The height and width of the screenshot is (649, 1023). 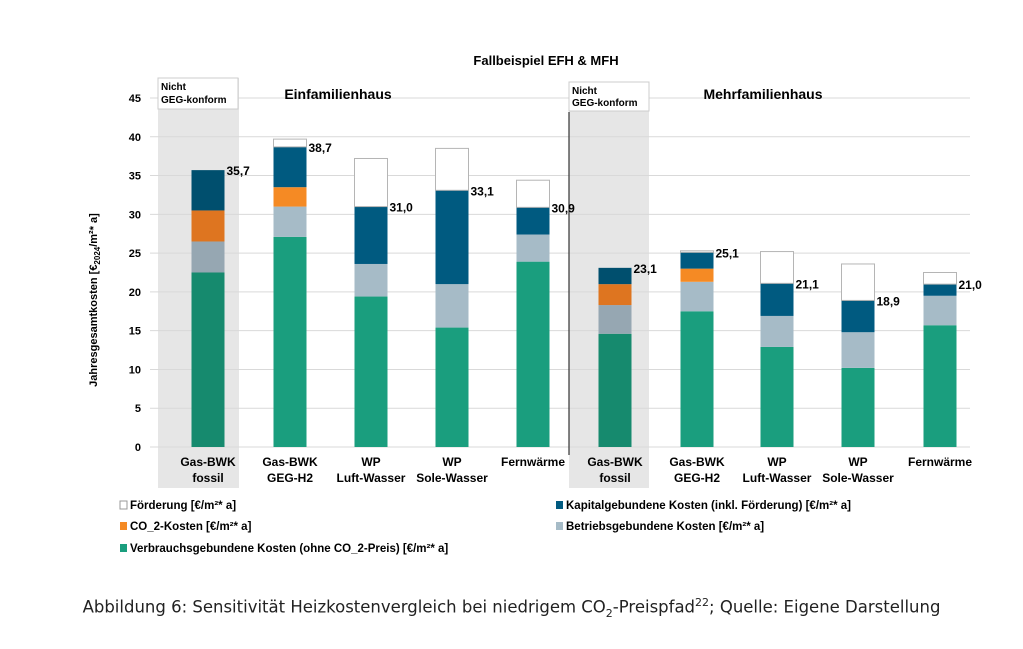 I want to click on caption-footnote: 22, so click(x=702, y=602).